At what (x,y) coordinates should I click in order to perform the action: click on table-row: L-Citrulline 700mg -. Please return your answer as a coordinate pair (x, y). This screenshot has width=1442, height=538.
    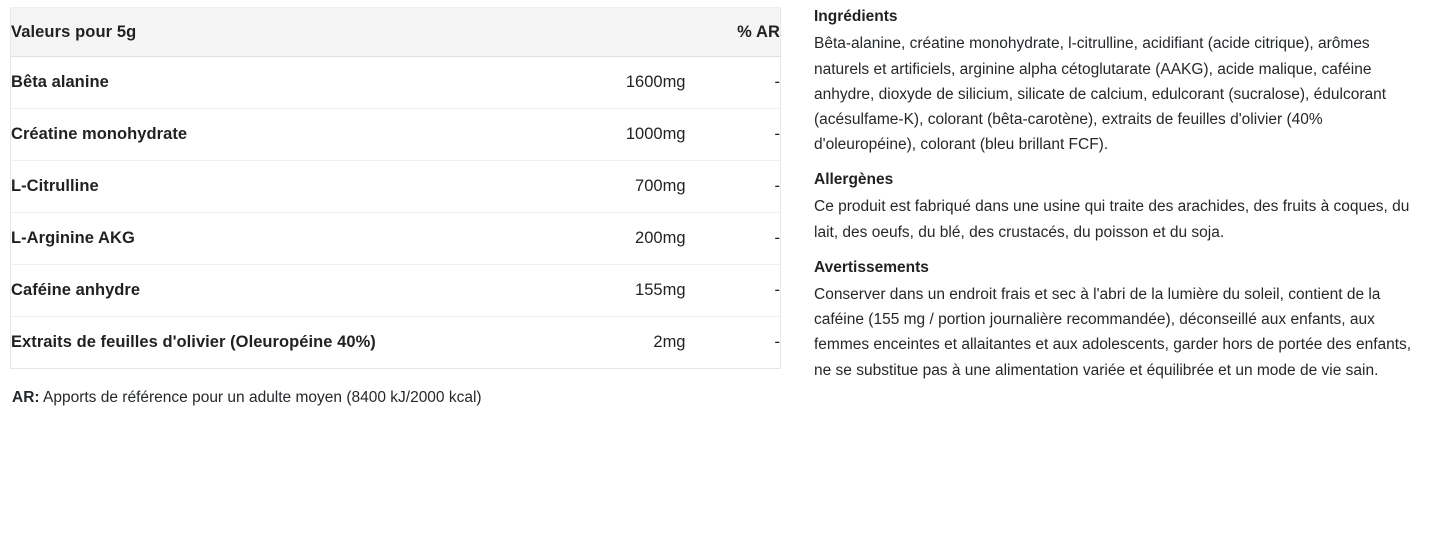
    Looking at the image, I should click on (395, 186).